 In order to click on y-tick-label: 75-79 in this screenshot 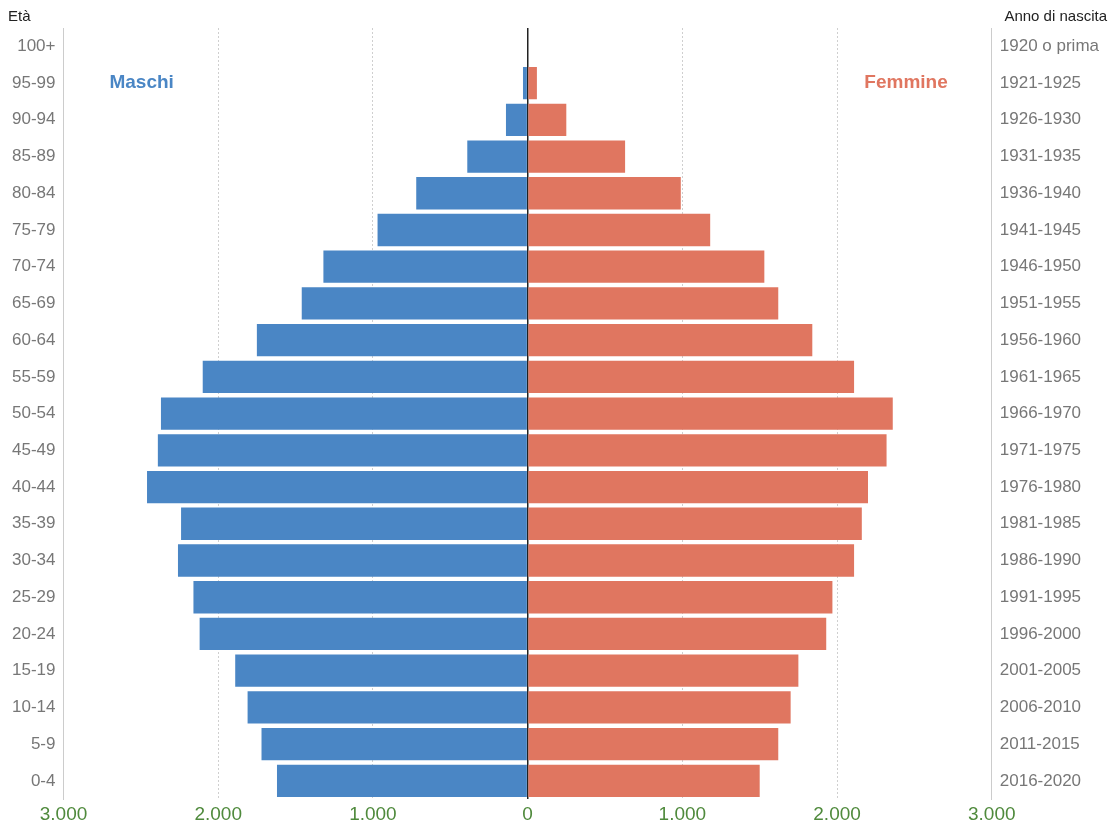, I will do `click(34, 229)`.